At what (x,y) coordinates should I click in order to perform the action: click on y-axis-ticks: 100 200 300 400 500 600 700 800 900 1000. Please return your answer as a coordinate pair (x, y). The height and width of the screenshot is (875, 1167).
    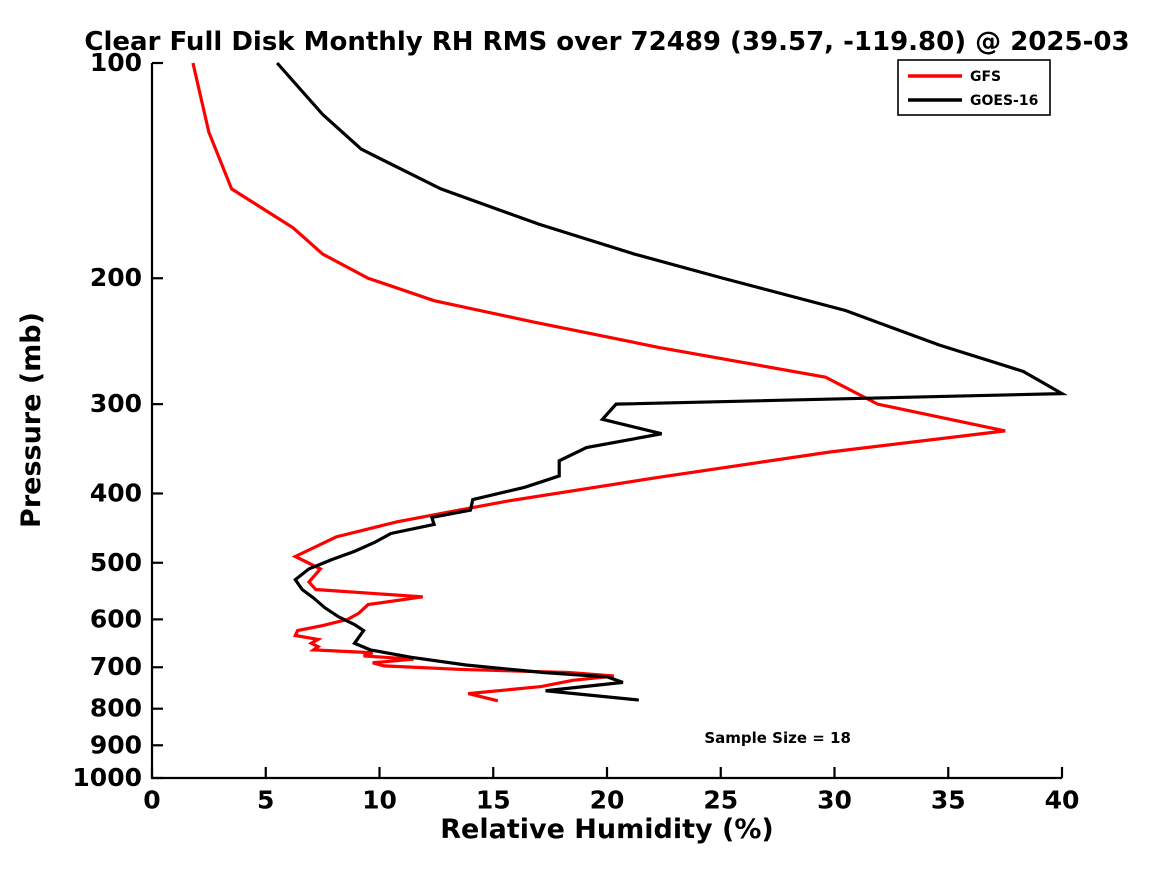
    Looking at the image, I should click on (117, 420).